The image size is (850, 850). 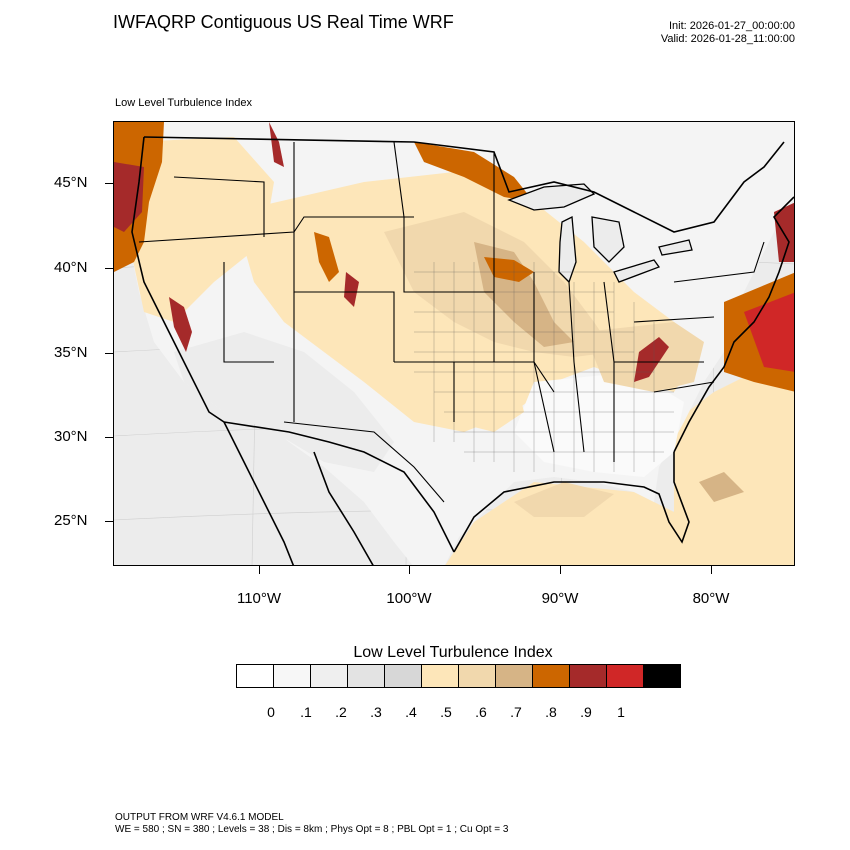 What do you see at coordinates (637, 271) in the screenshot?
I see `lake-erie` at bounding box center [637, 271].